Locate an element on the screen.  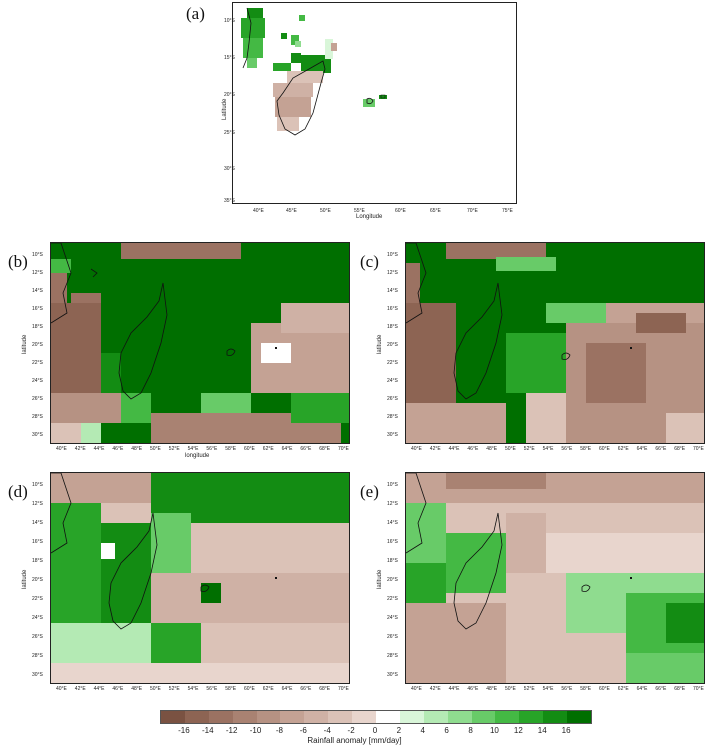
panel-e-xtick: 66°E is located at coordinates (661, 689).